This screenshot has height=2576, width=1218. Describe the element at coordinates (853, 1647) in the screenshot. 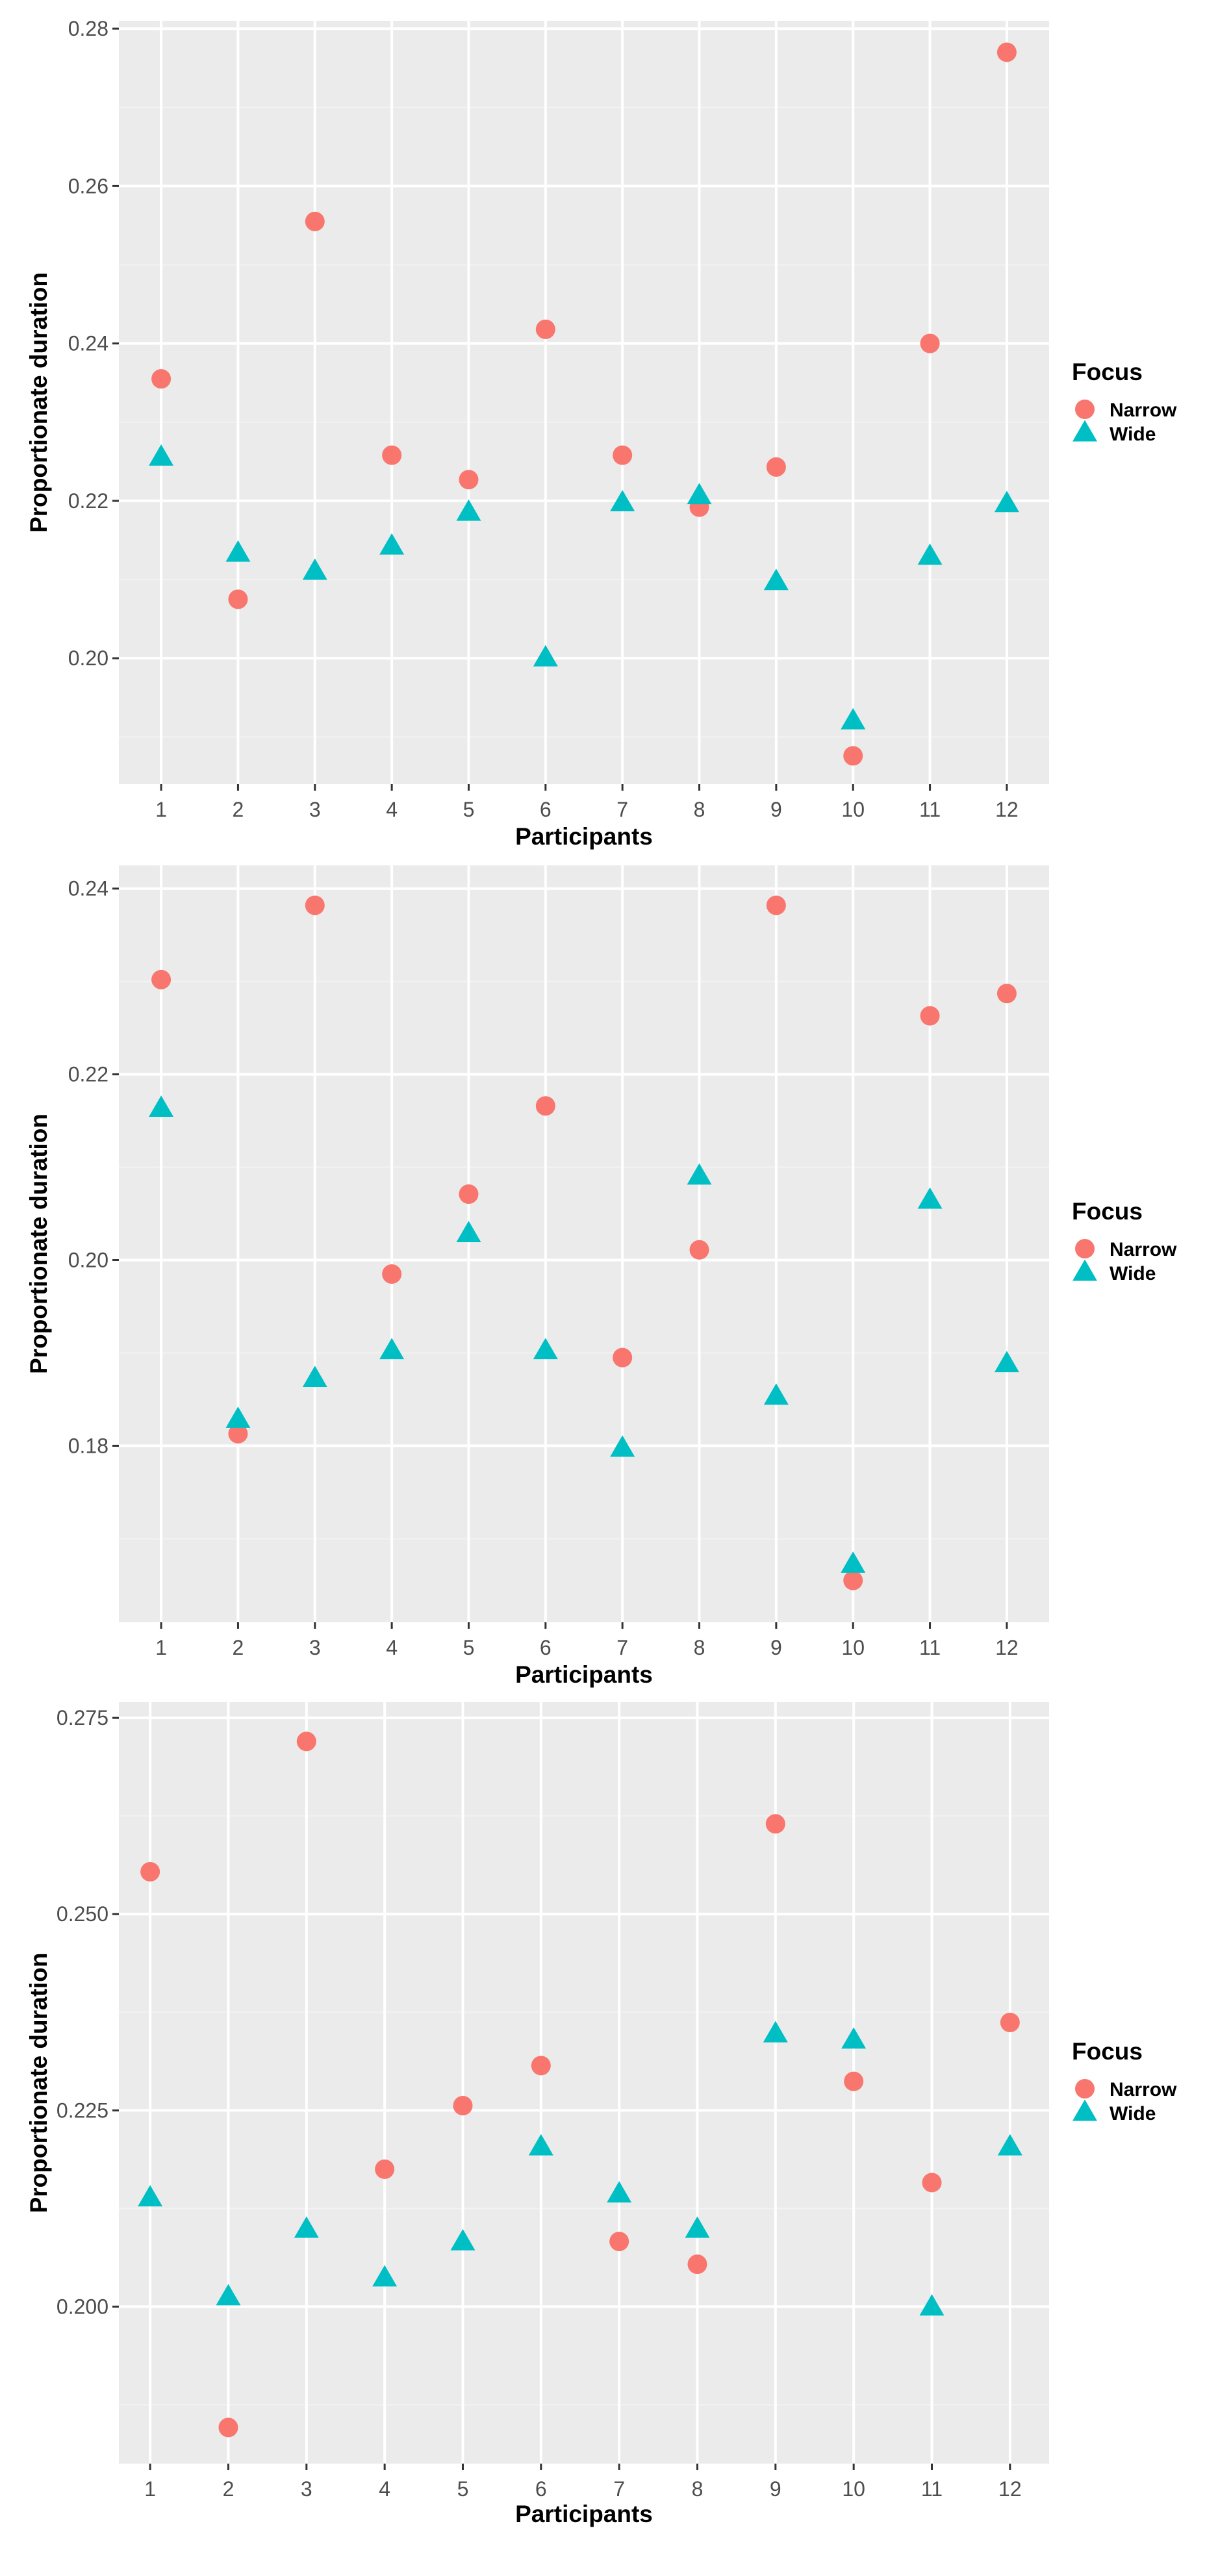

I see `x-tick-label: 10` at that location.